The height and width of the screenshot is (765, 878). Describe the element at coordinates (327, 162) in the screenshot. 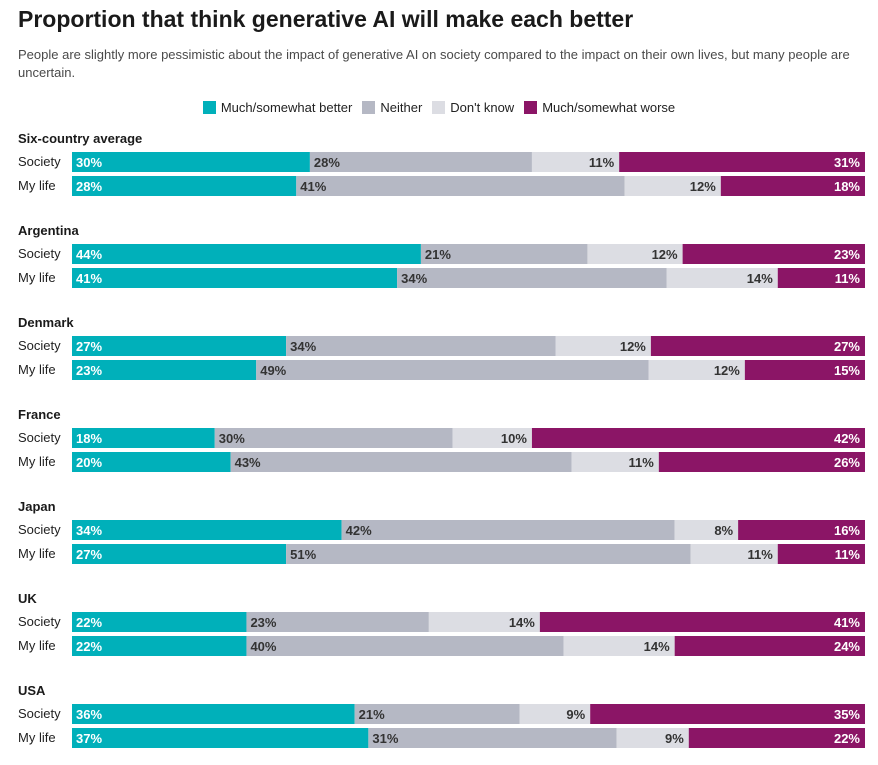

I see `data-label-neither: 28%` at that location.